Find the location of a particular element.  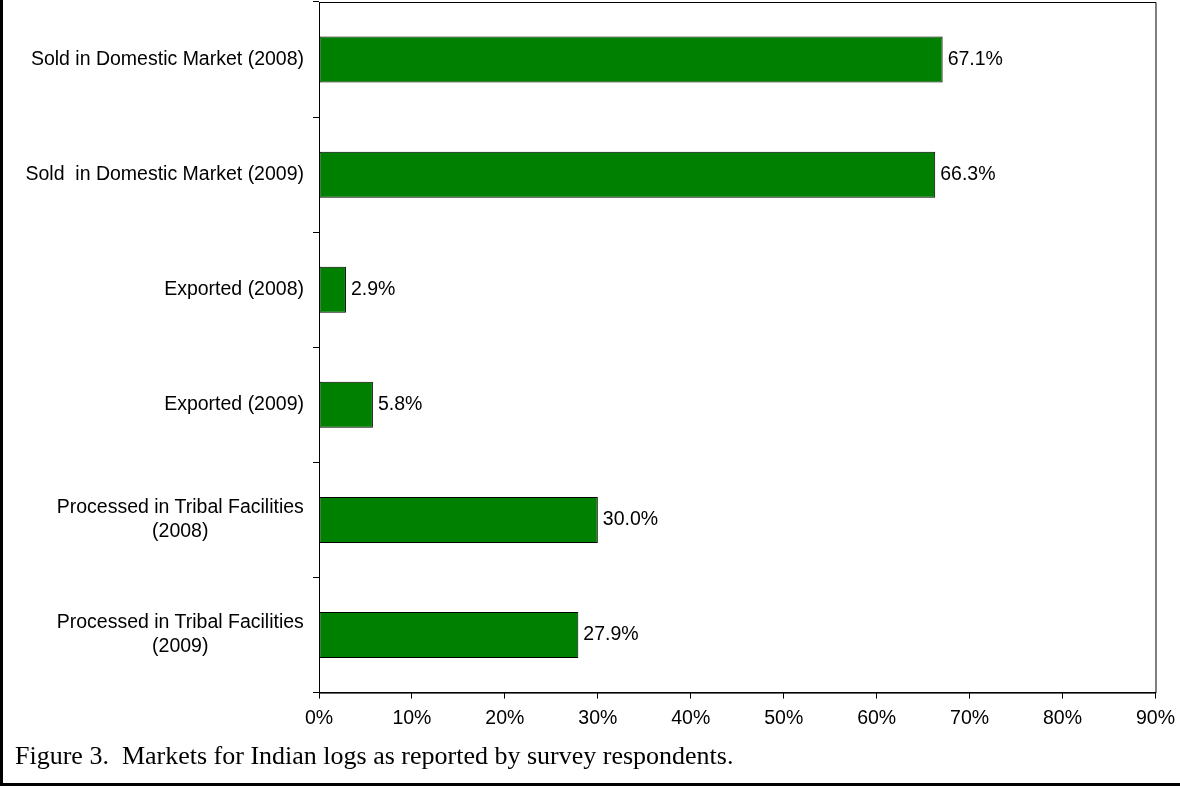

data-label: 30.0% is located at coordinates (630, 518).